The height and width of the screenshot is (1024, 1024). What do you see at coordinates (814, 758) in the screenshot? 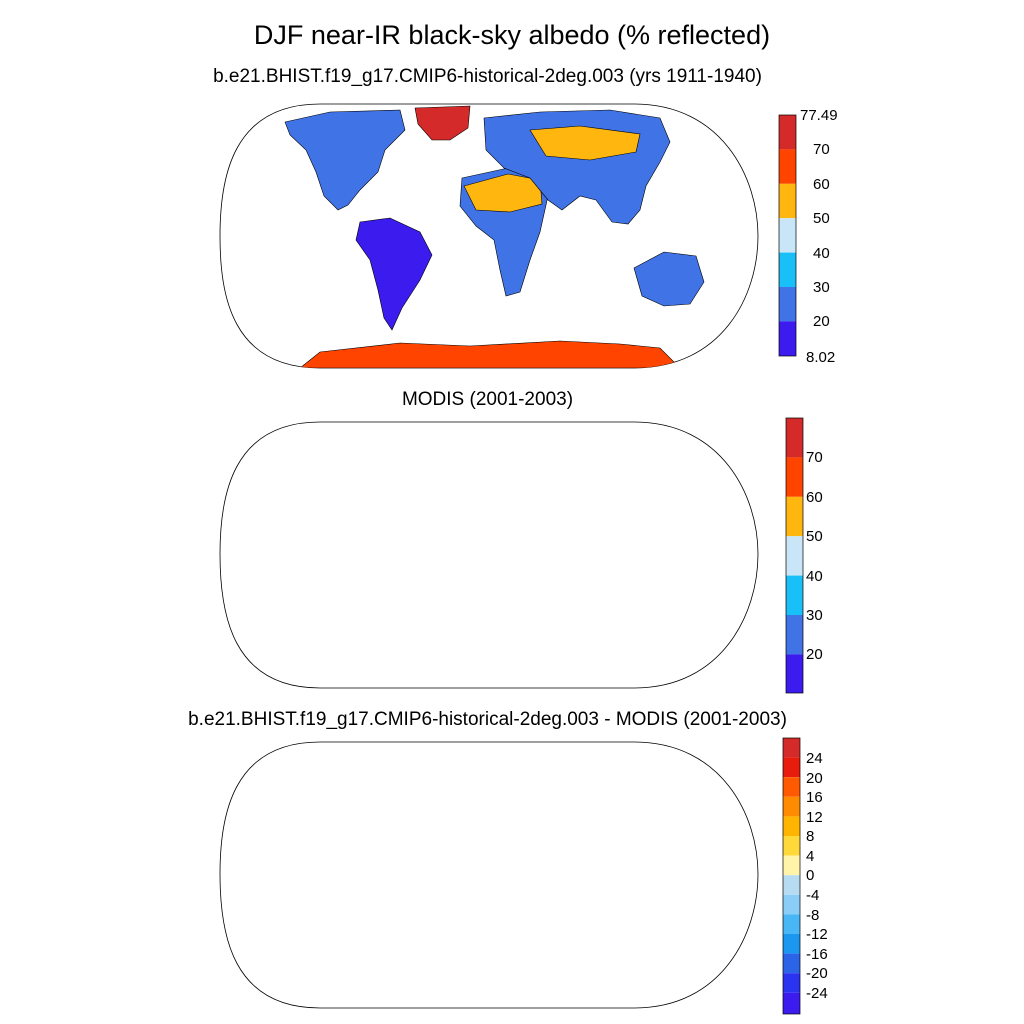
I see `colorbar-tick-label: 24` at bounding box center [814, 758].